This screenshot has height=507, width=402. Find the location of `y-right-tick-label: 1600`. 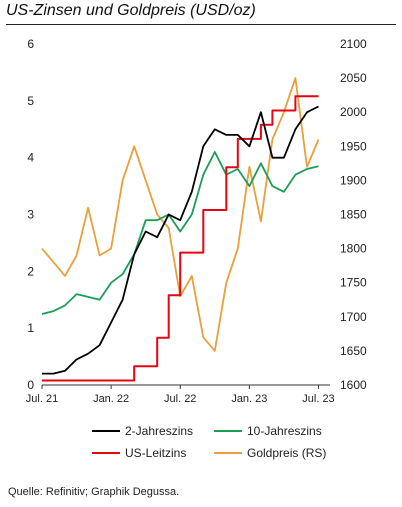

y-right-tick-label: 1600 is located at coordinates (353, 385).